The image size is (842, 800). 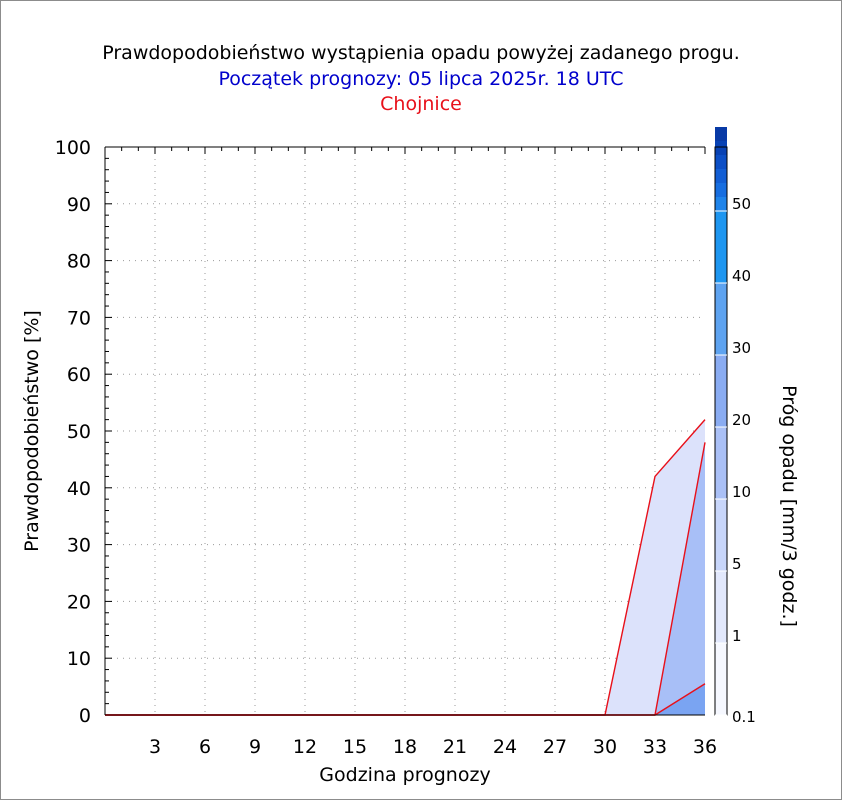 What do you see at coordinates (155, 747) in the screenshot?
I see `x-tick-label: 3` at bounding box center [155, 747].